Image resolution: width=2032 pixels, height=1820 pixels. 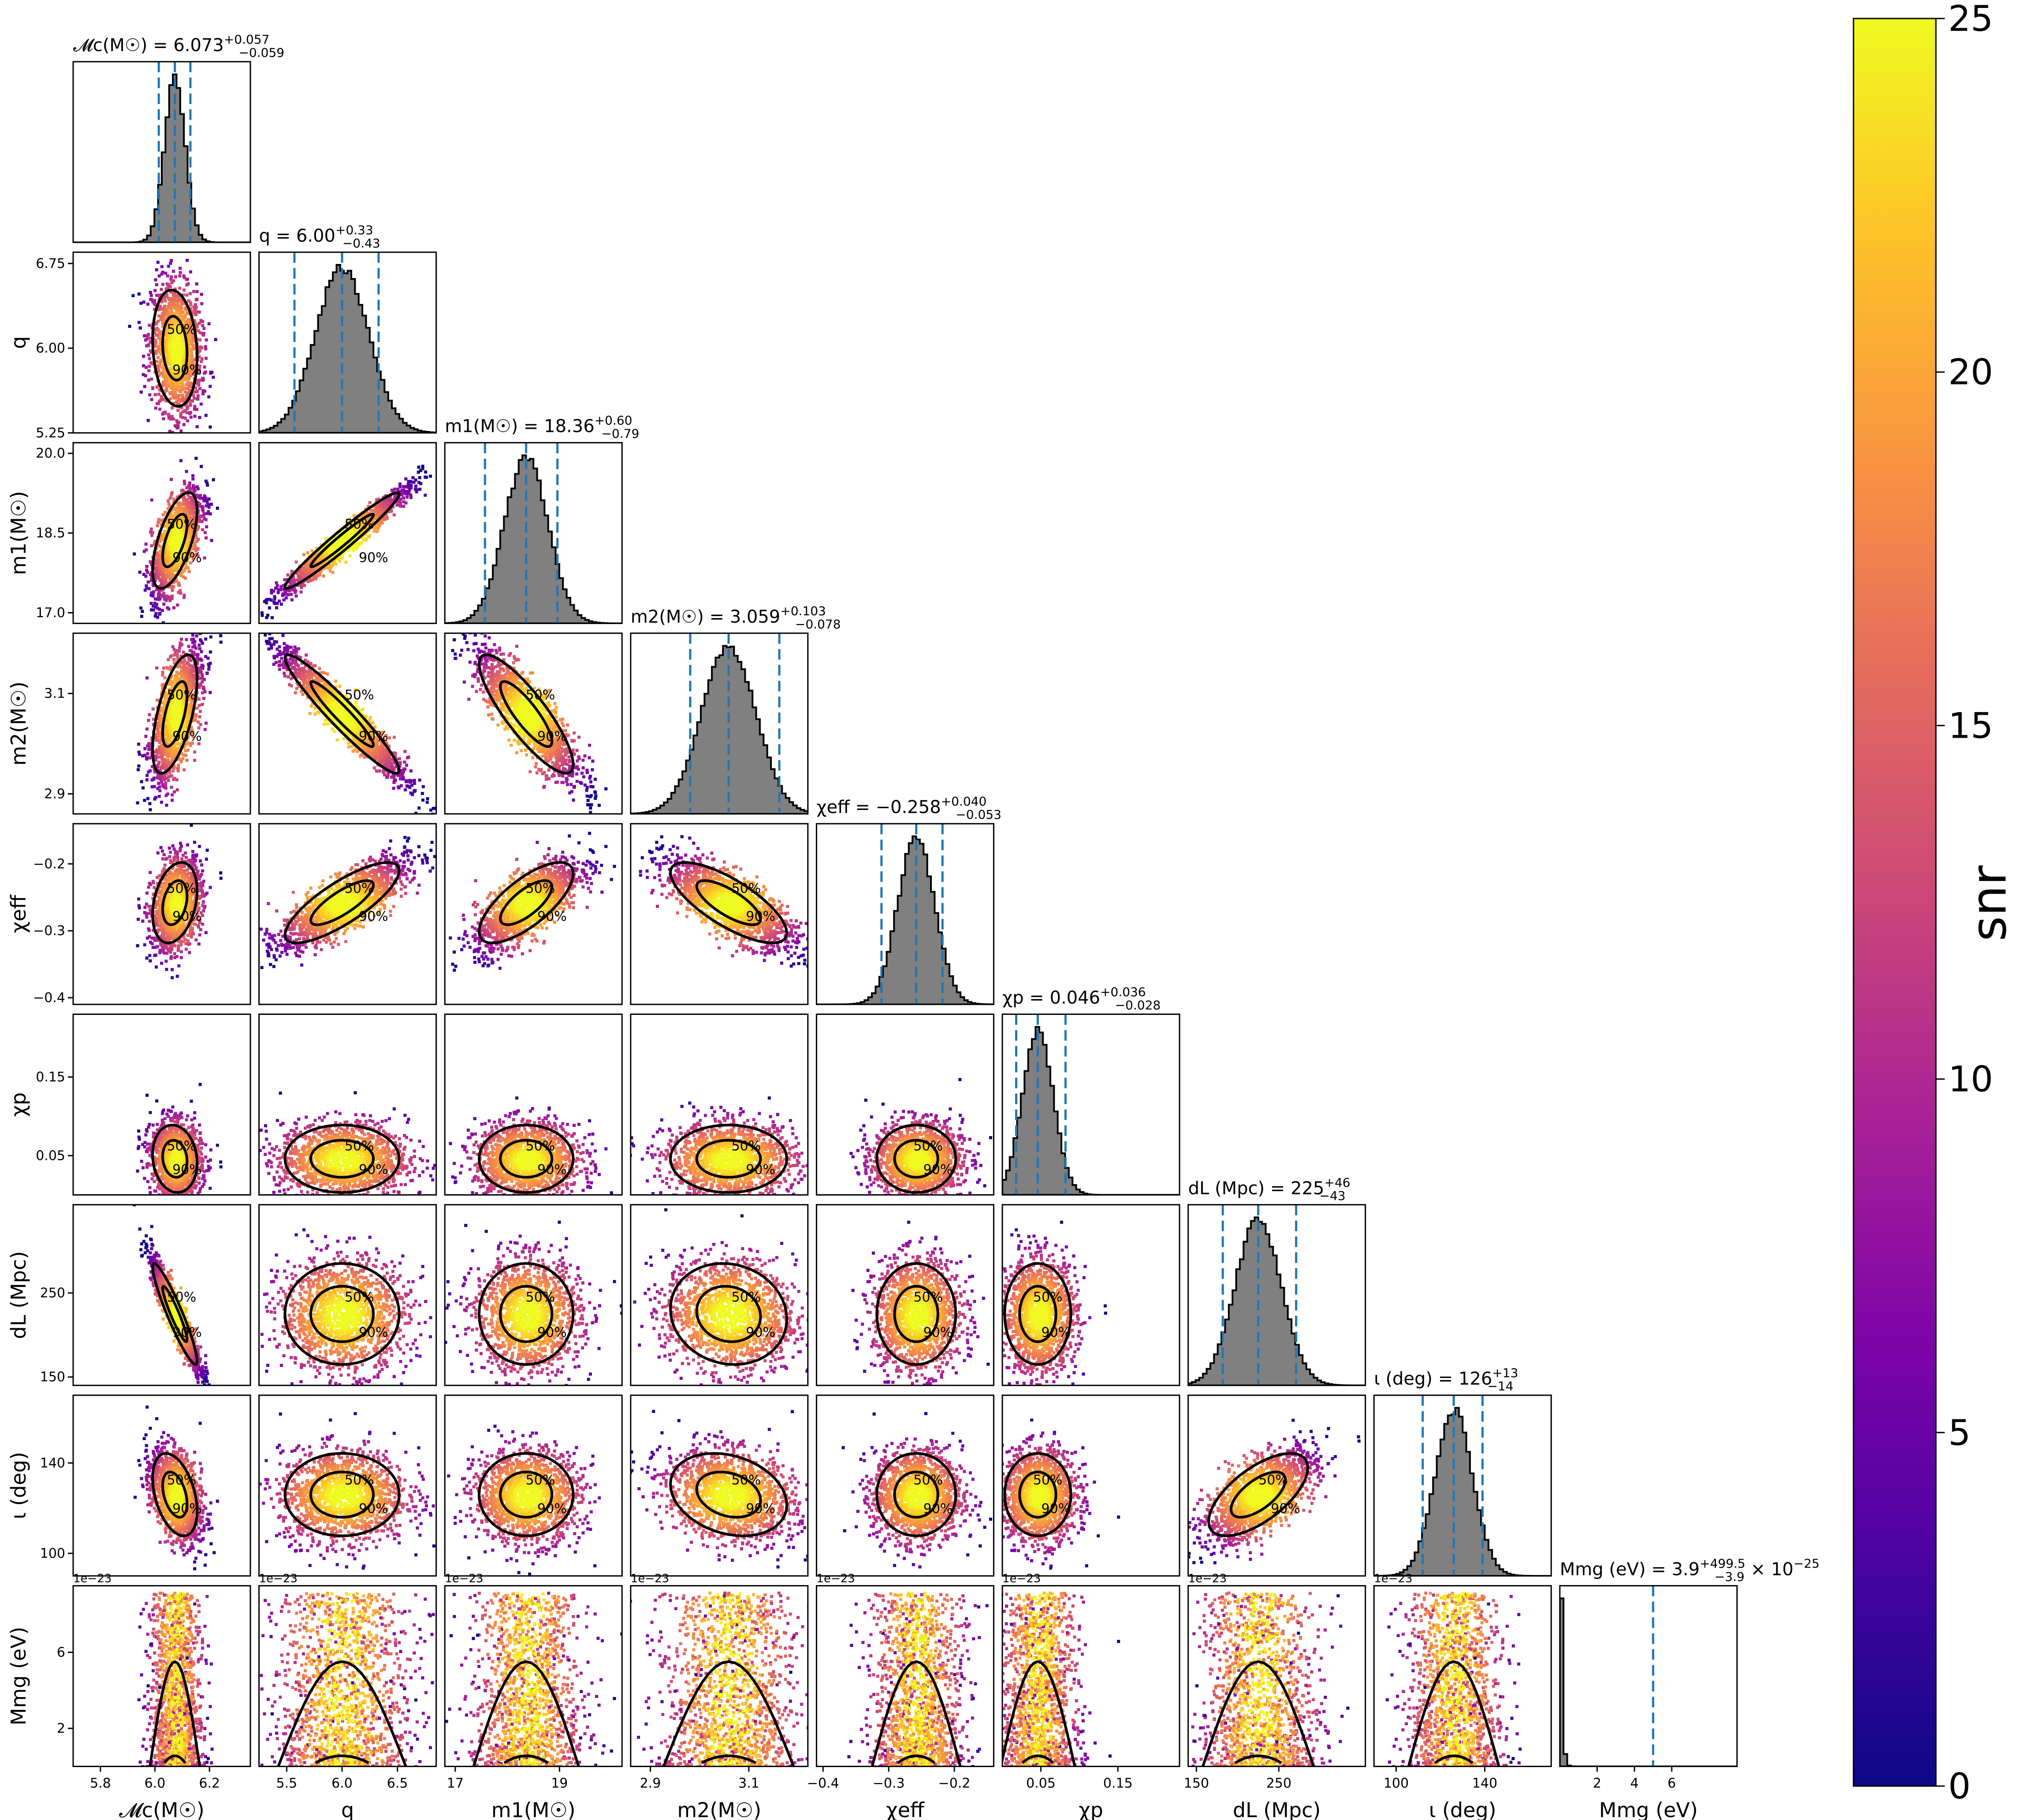 What do you see at coordinates (533, 539) in the screenshot?
I see `histogram` at bounding box center [533, 539].